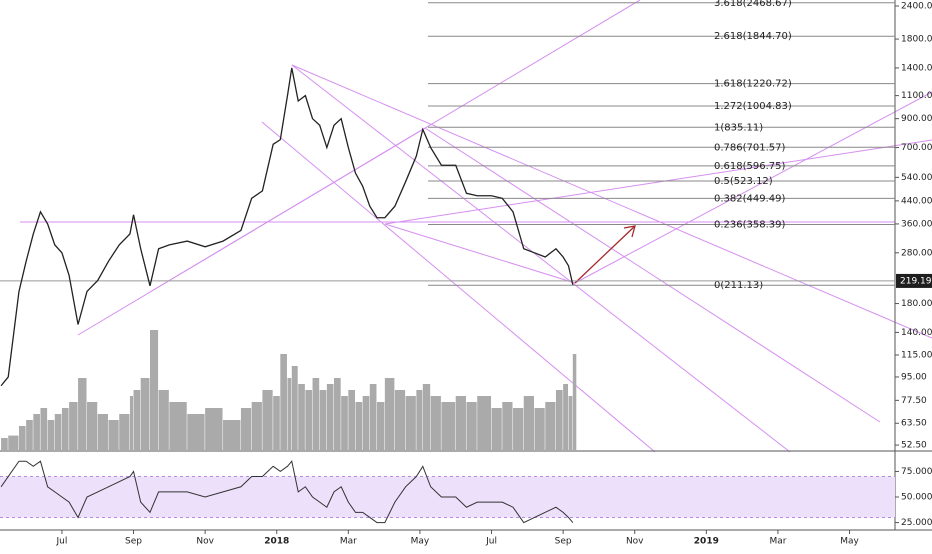 Image resolution: width=932 pixels, height=554 pixels. I want to click on fib-label: 3.618(2468.67), so click(753, 4).